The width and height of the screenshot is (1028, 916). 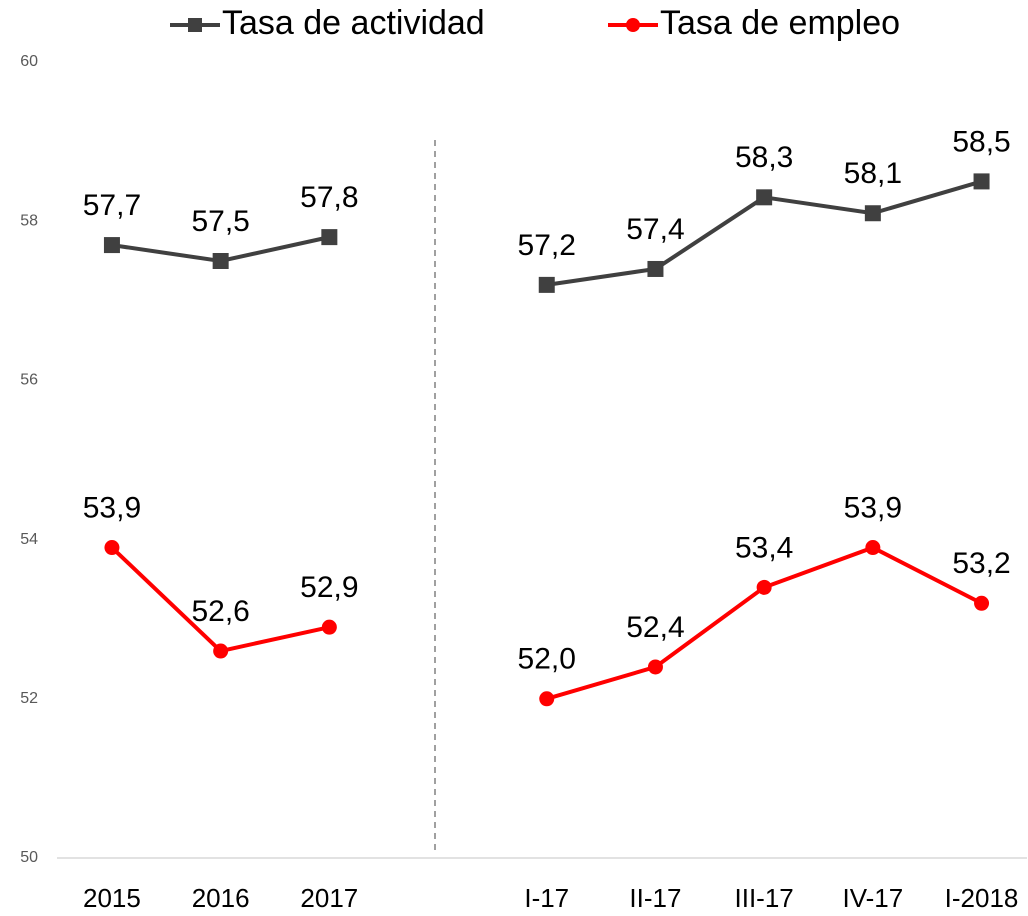 What do you see at coordinates (329, 587) in the screenshot?
I see `value-label: 52,9` at bounding box center [329, 587].